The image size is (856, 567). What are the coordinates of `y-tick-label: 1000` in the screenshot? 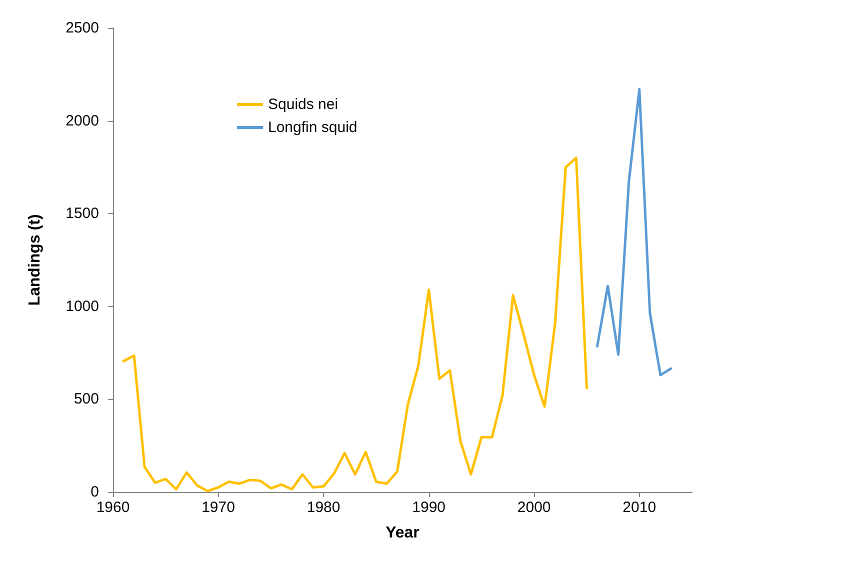 It's located at (82, 306).